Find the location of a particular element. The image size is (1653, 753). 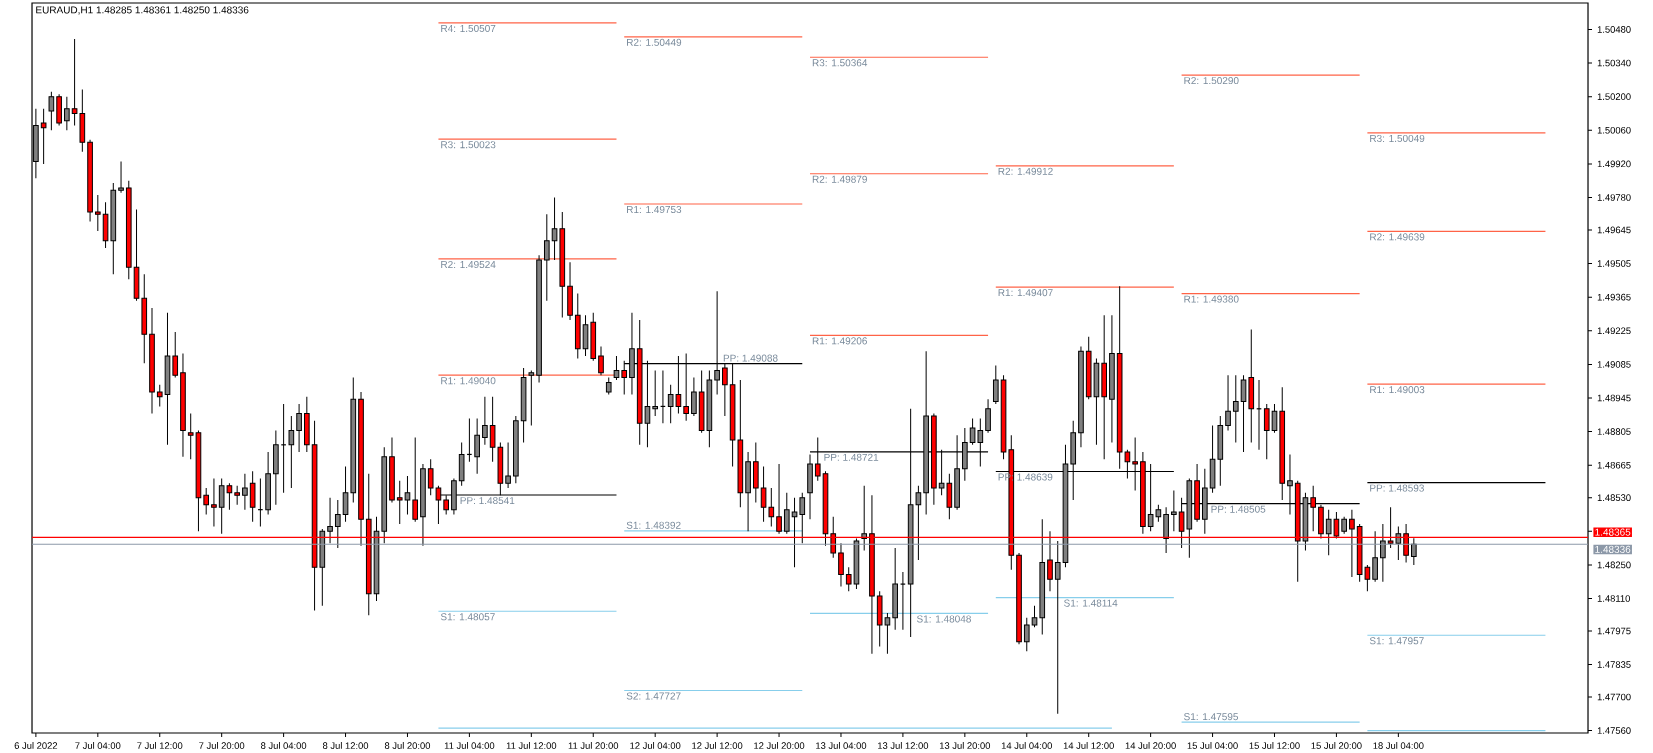

series-label: R1: 1.49753 is located at coordinates (654, 209).